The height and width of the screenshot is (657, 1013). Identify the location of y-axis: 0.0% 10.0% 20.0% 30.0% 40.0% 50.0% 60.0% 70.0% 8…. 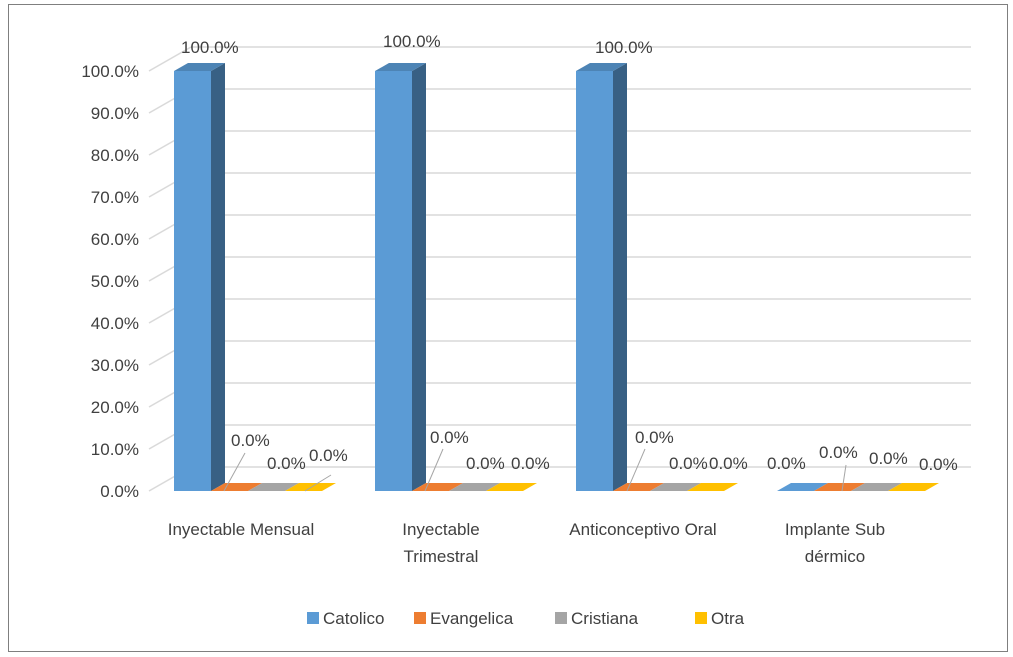
(110, 281).